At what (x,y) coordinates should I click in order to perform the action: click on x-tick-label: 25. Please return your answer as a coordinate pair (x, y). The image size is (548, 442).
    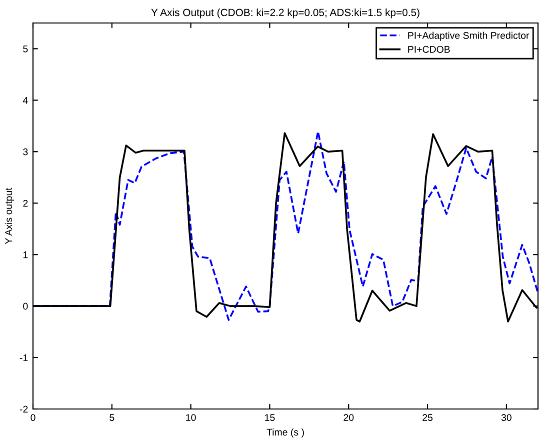
    Looking at the image, I should click on (427, 417).